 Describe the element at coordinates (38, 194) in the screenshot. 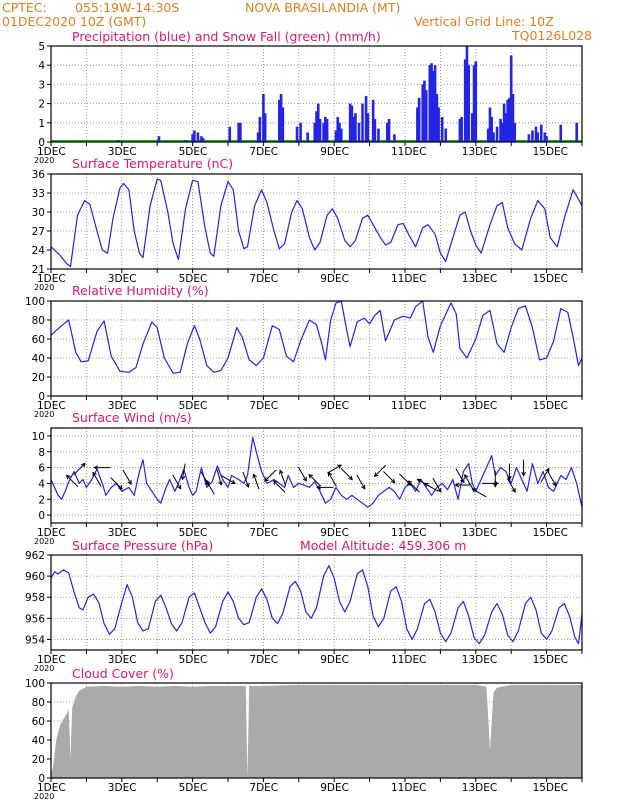

I see `y-tick-label: 33` at that location.